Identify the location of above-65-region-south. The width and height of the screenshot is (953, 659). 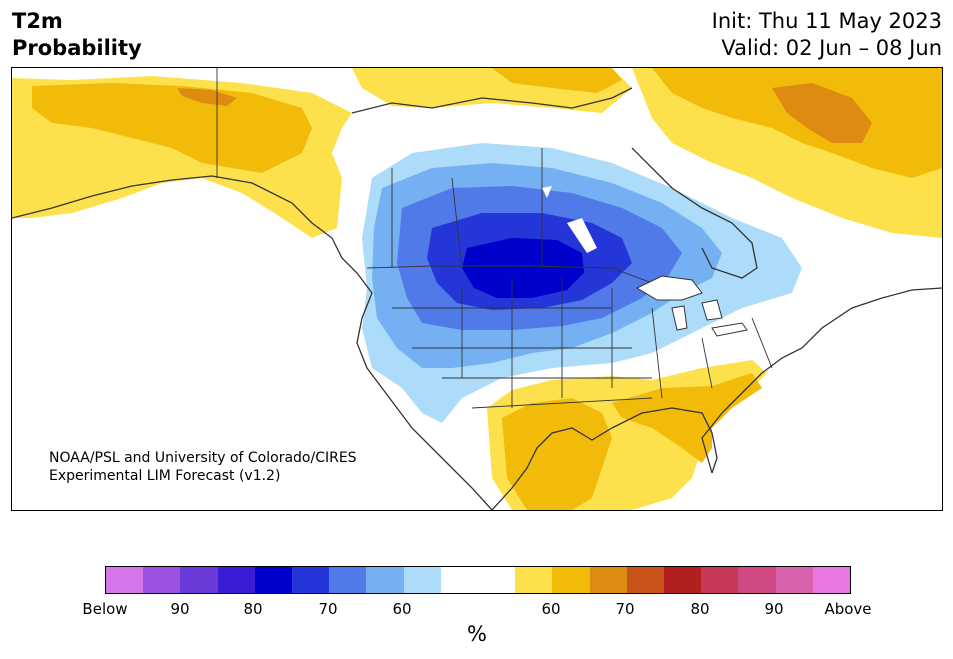
(557, 454).